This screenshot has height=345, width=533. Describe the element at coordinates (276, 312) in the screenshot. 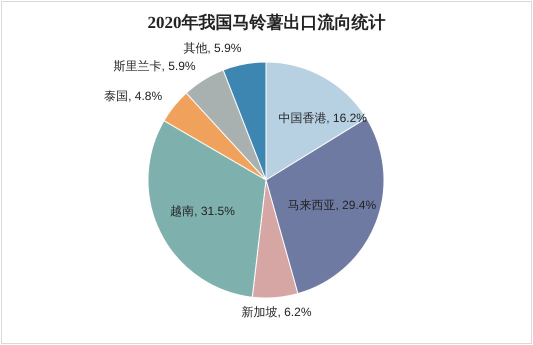

I see `slice-label: 新加坡, 6.2%` at that location.